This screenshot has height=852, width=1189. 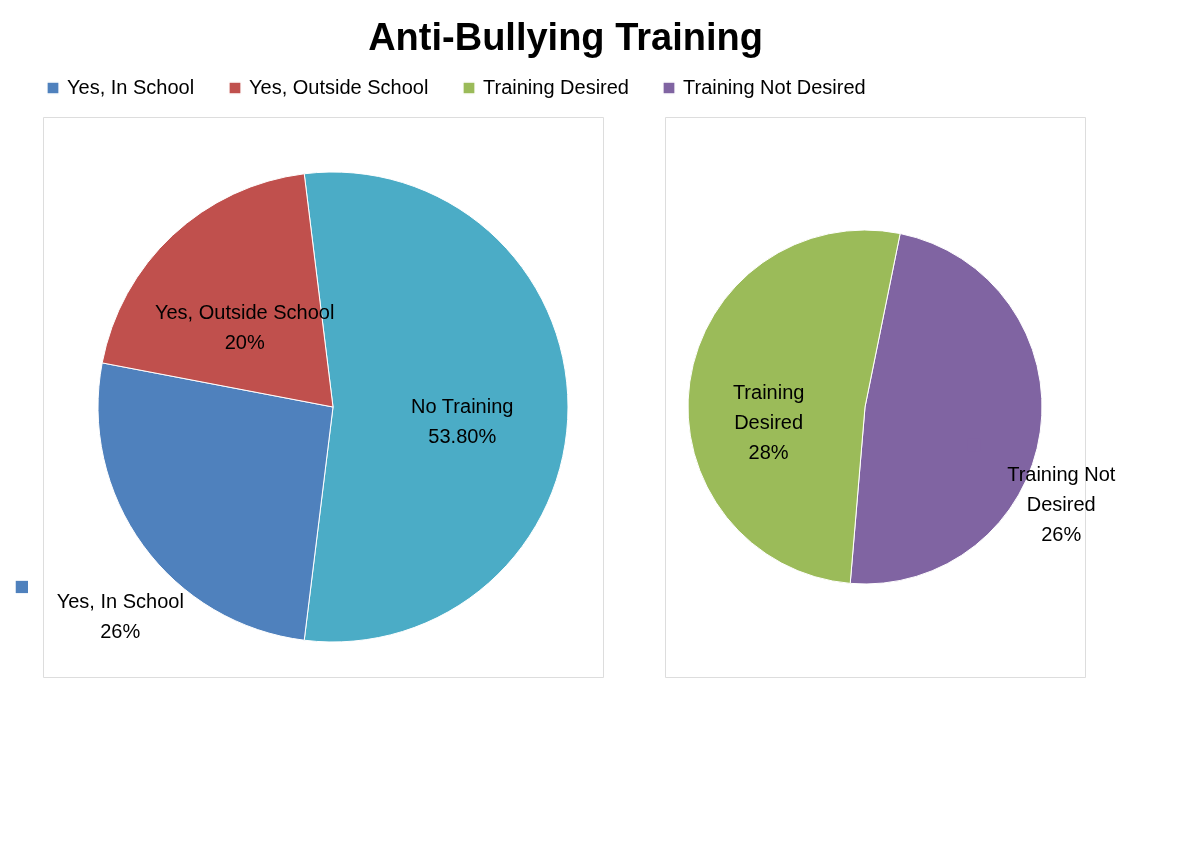 What do you see at coordinates (244, 341) in the screenshot?
I see `data-label: 20%` at bounding box center [244, 341].